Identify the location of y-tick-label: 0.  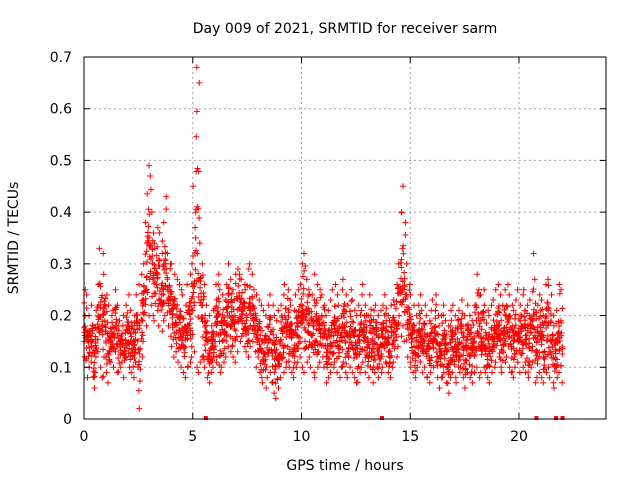
(67, 420).